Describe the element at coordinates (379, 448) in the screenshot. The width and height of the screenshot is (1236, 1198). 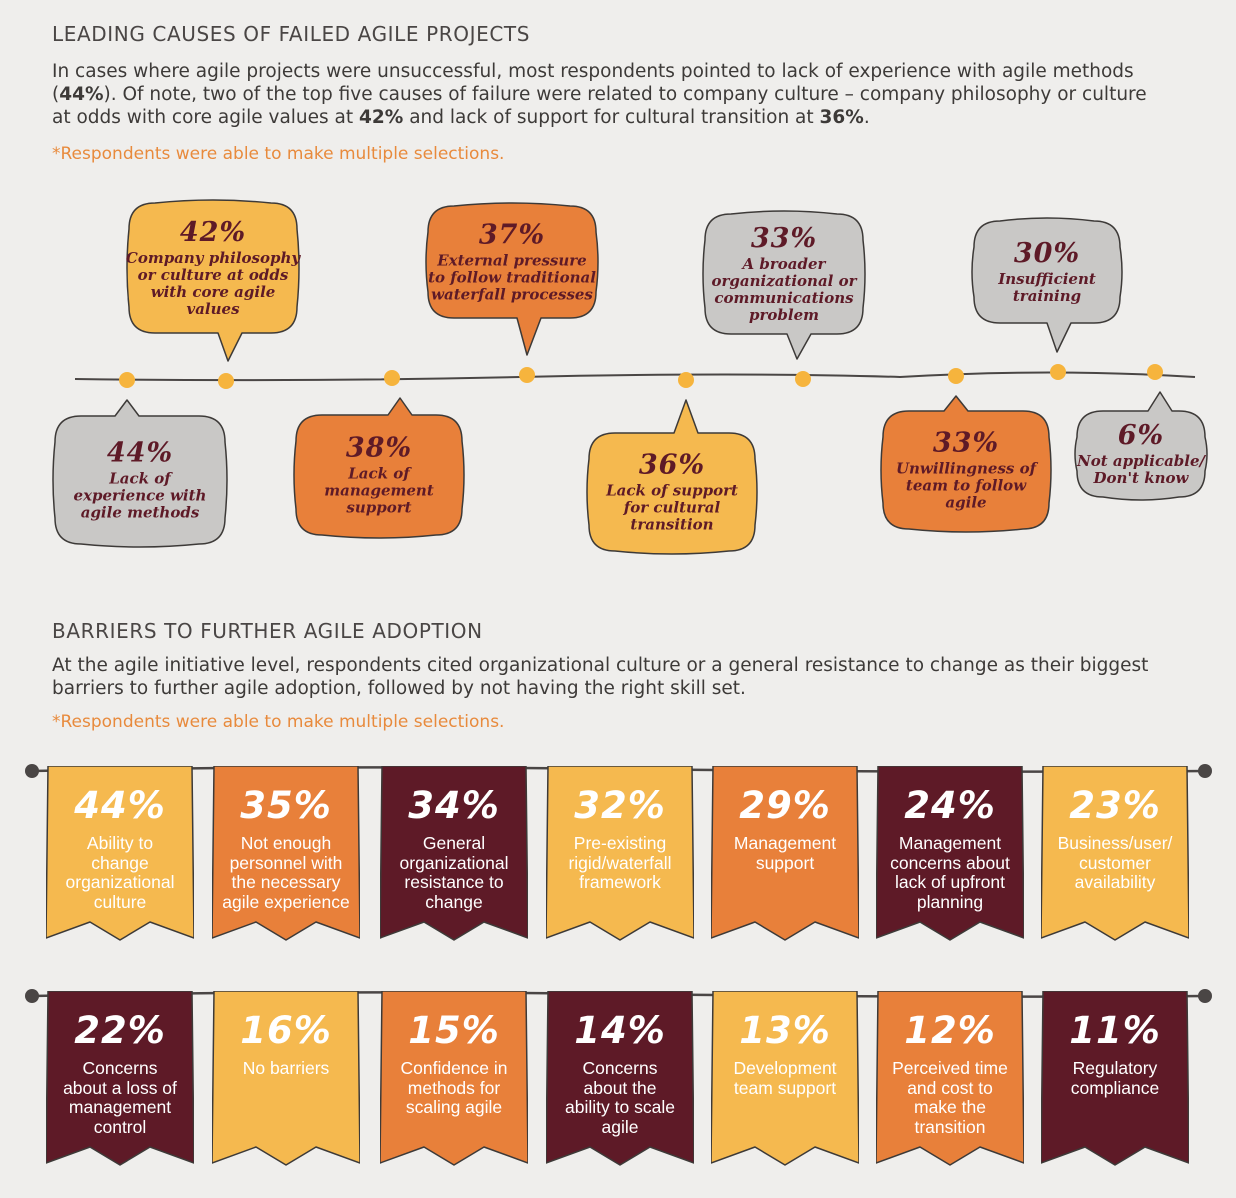
I see `bubble-percent: 38%` at that location.